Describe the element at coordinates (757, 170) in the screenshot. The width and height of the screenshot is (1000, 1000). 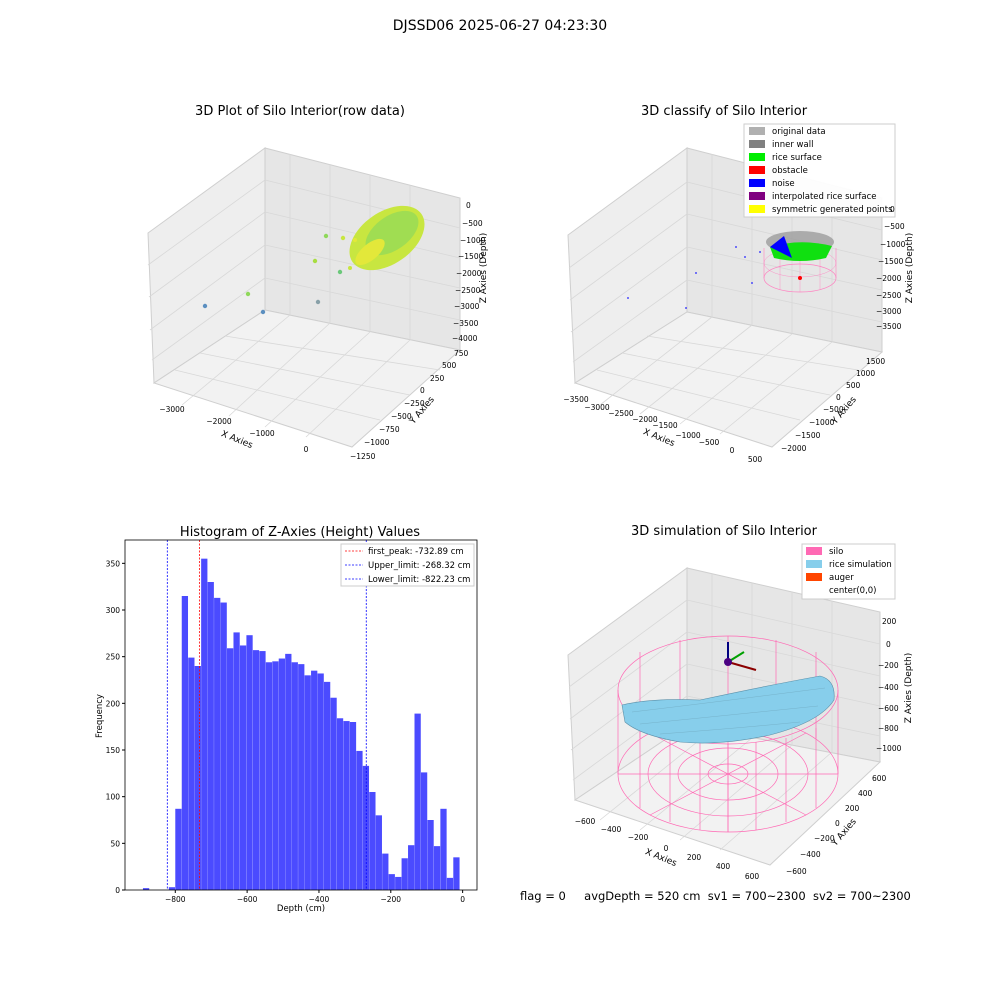
I see `legend-swatch-obstacle` at that location.